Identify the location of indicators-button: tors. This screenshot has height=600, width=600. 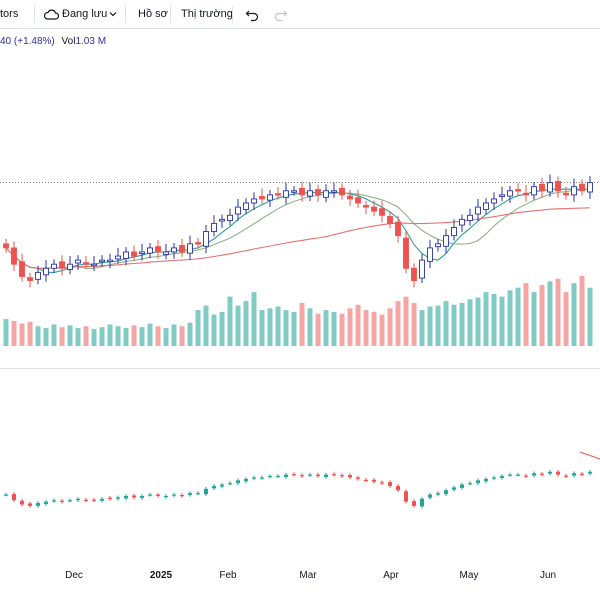
(9, 14).